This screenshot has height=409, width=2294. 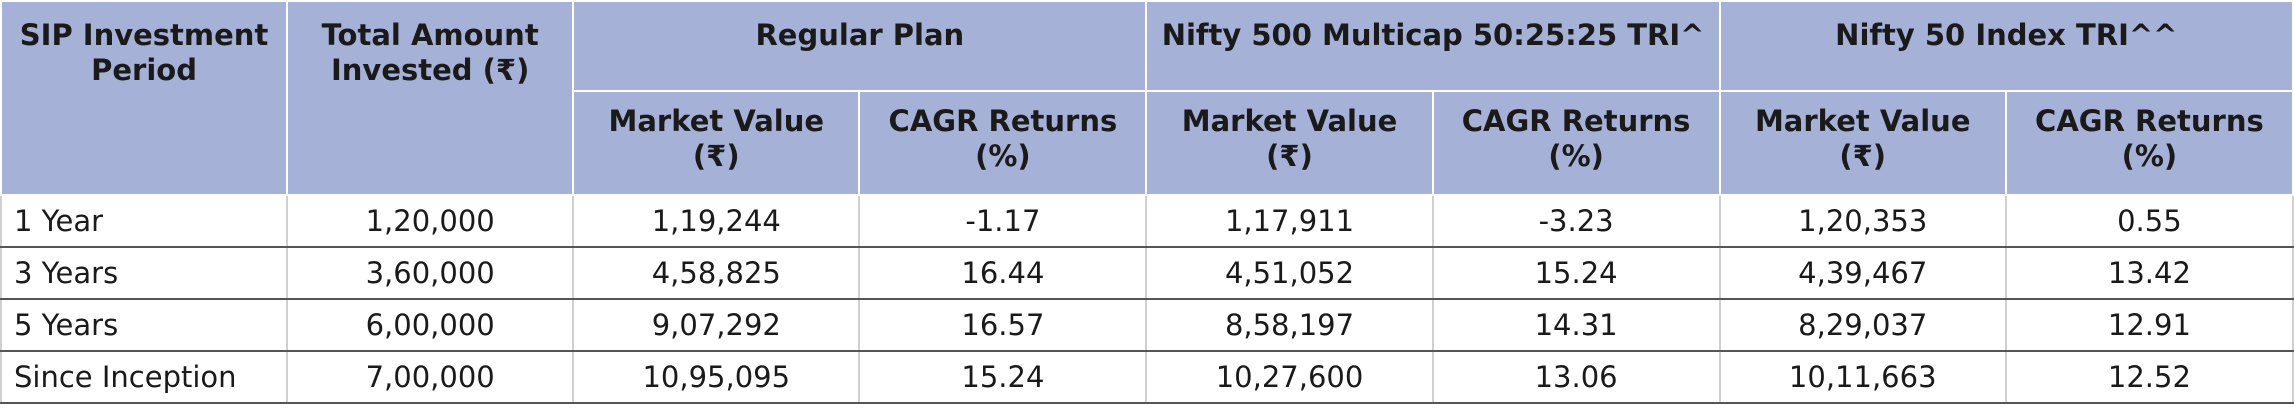 What do you see at coordinates (430, 98) in the screenshot?
I see `header-total-amount-invested: Total Amount Invested (₹)` at bounding box center [430, 98].